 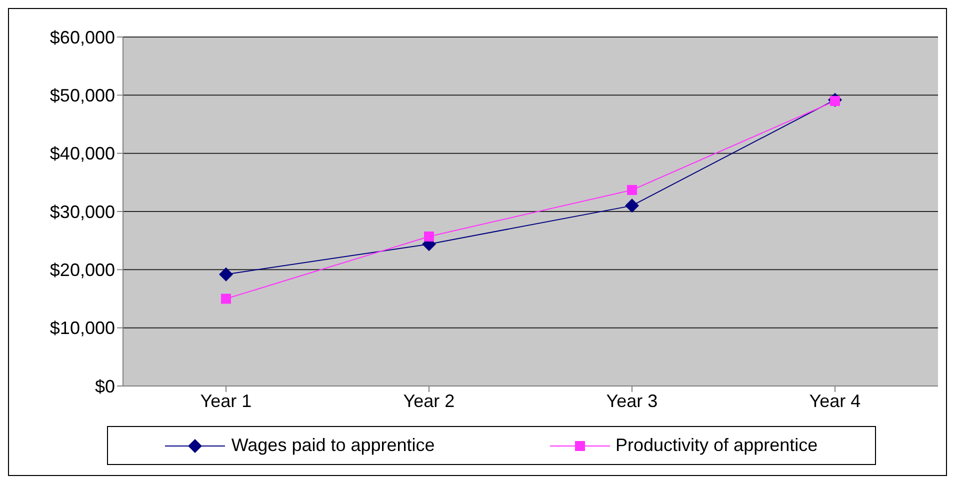 I want to click on x-tick-label: Year 1, so click(x=226, y=400).